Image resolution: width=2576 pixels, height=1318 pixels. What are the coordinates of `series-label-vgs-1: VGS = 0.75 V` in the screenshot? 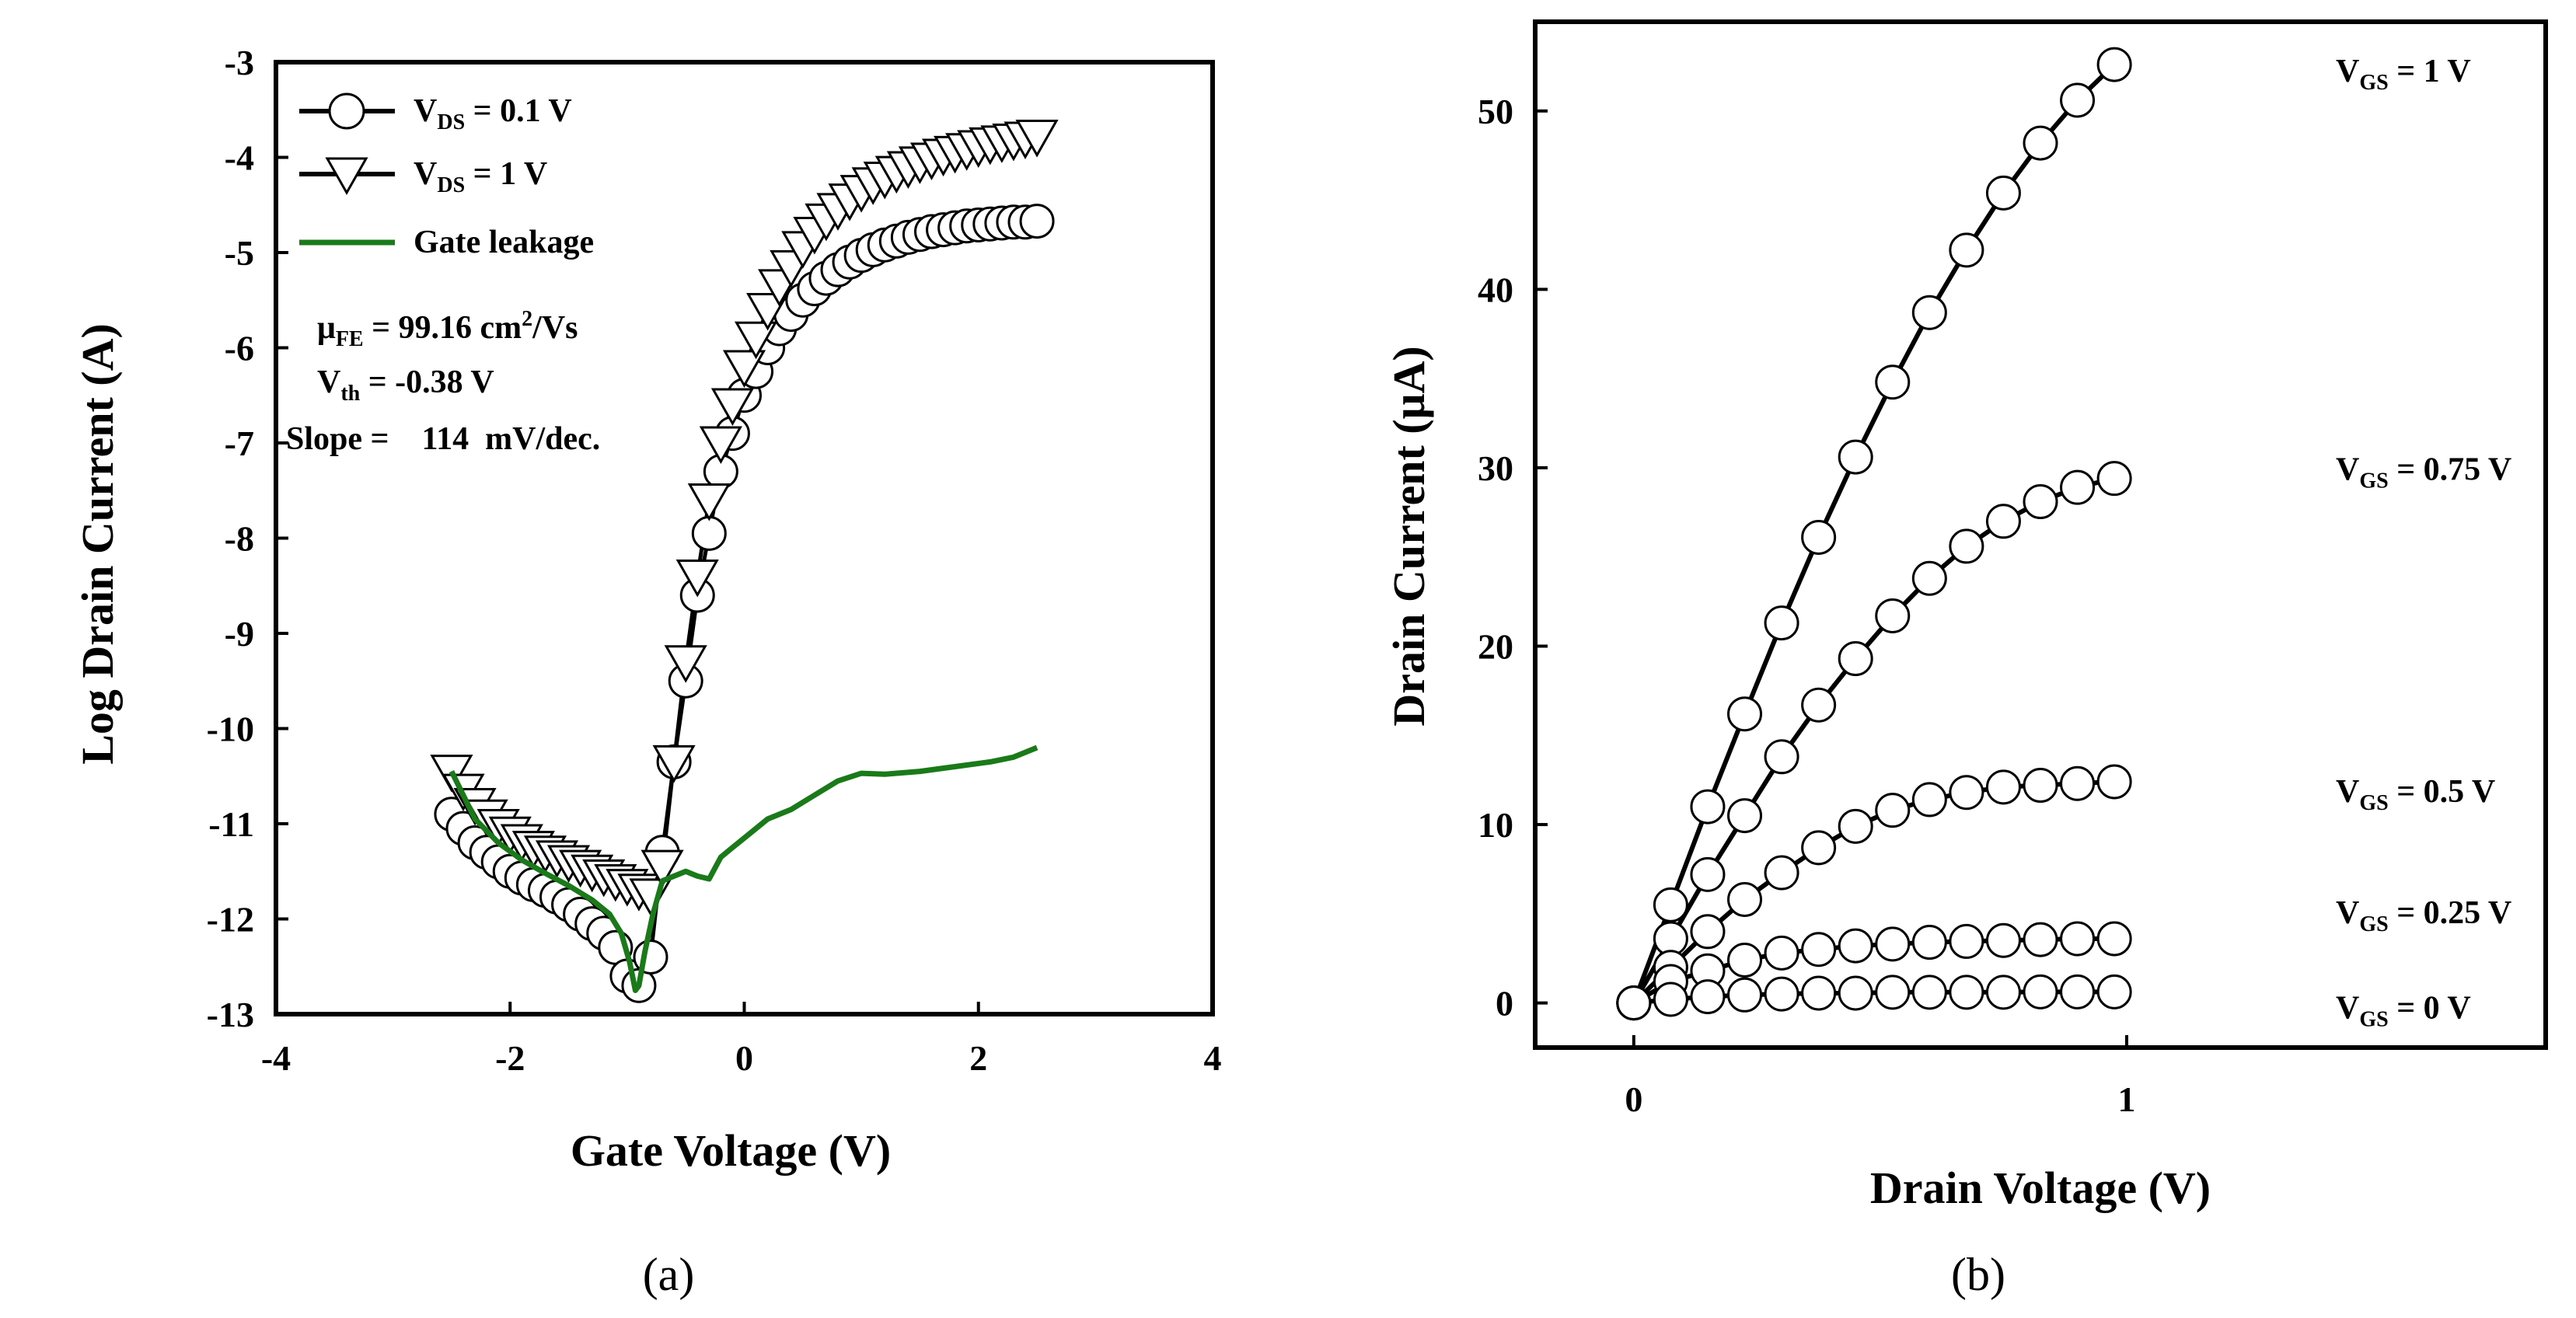 It's located at (2424, 472).